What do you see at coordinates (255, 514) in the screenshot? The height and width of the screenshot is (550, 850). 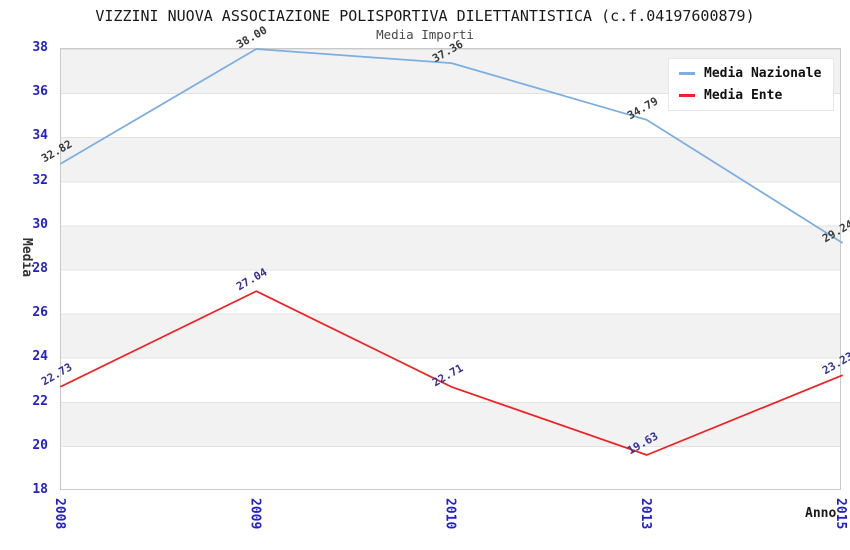 I see `x-tick-label: 2009` at bounding box center [255, 514].